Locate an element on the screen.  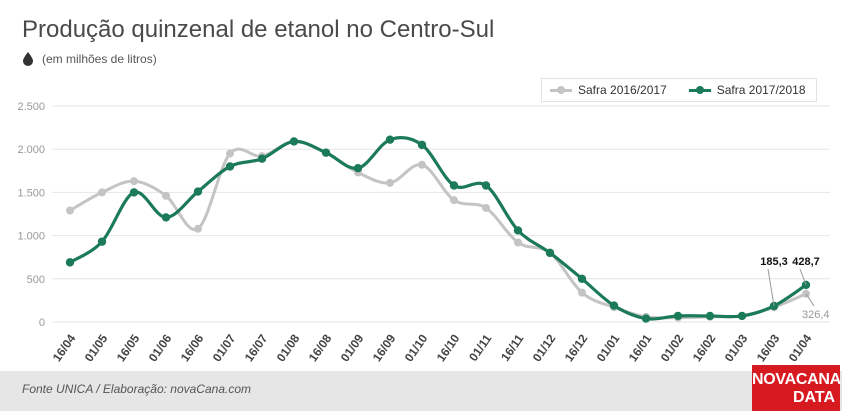
label-layer: 326,4 185,3 428,7 is located at coordinates (794, 288).